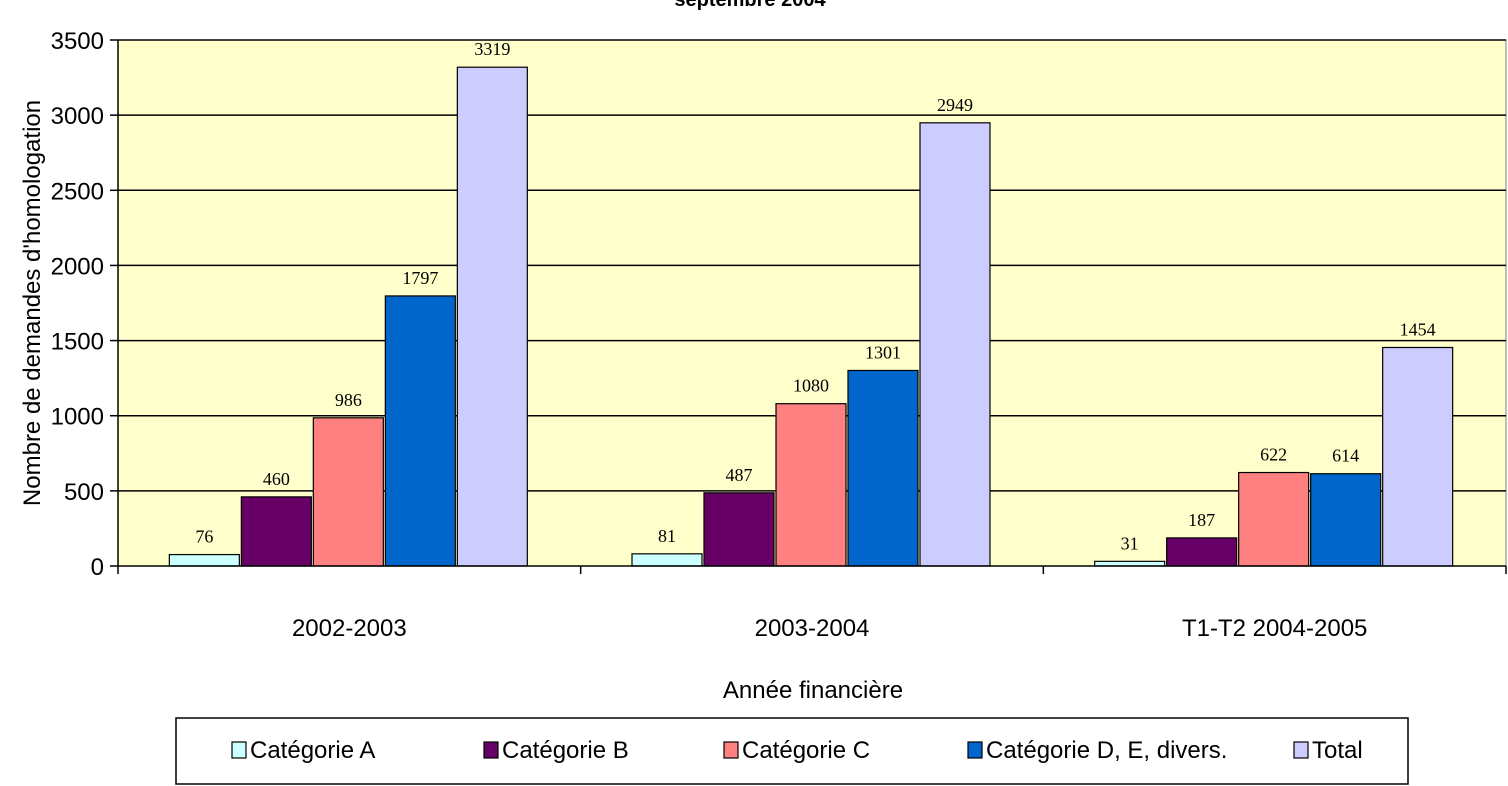 This screenshot has height=786, width=1508. I want to click on data-label: 81, so click(667, 536).